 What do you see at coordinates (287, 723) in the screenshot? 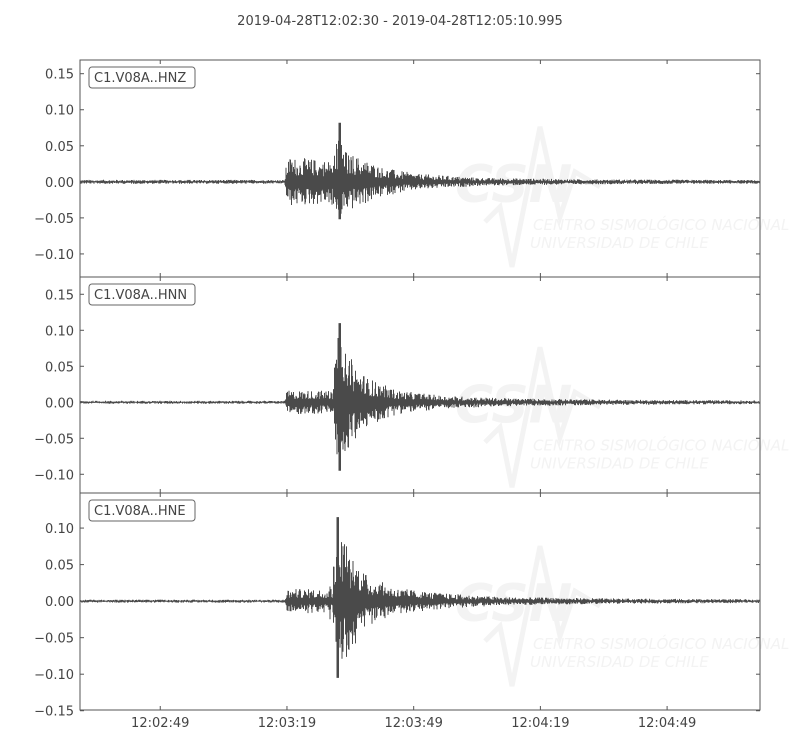
I see `x-tick-label: 12:03:19` at bounding box center [287, 723].